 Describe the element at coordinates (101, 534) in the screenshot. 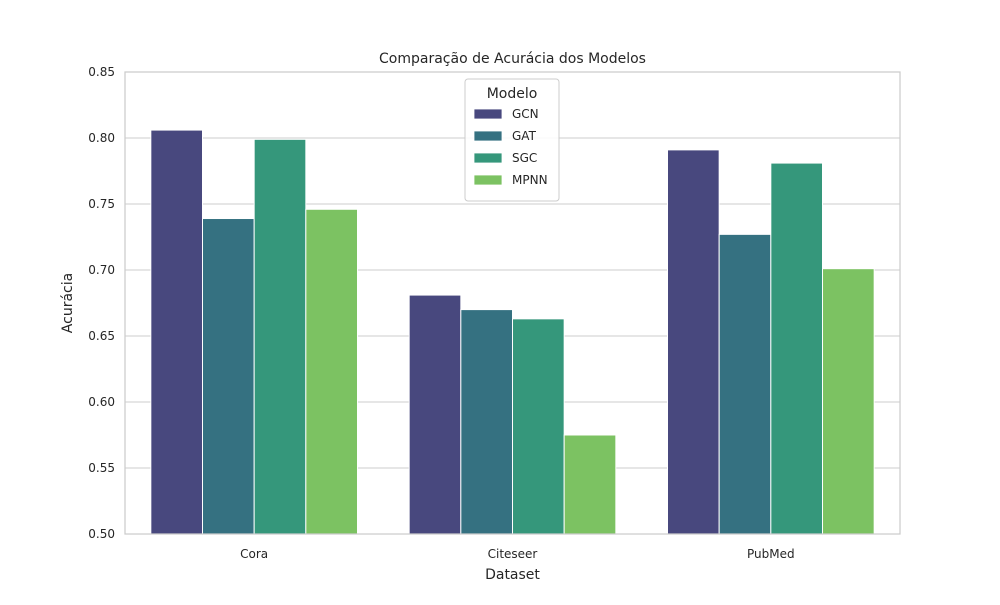

I see `y-tick-label: 0.50` at that location.